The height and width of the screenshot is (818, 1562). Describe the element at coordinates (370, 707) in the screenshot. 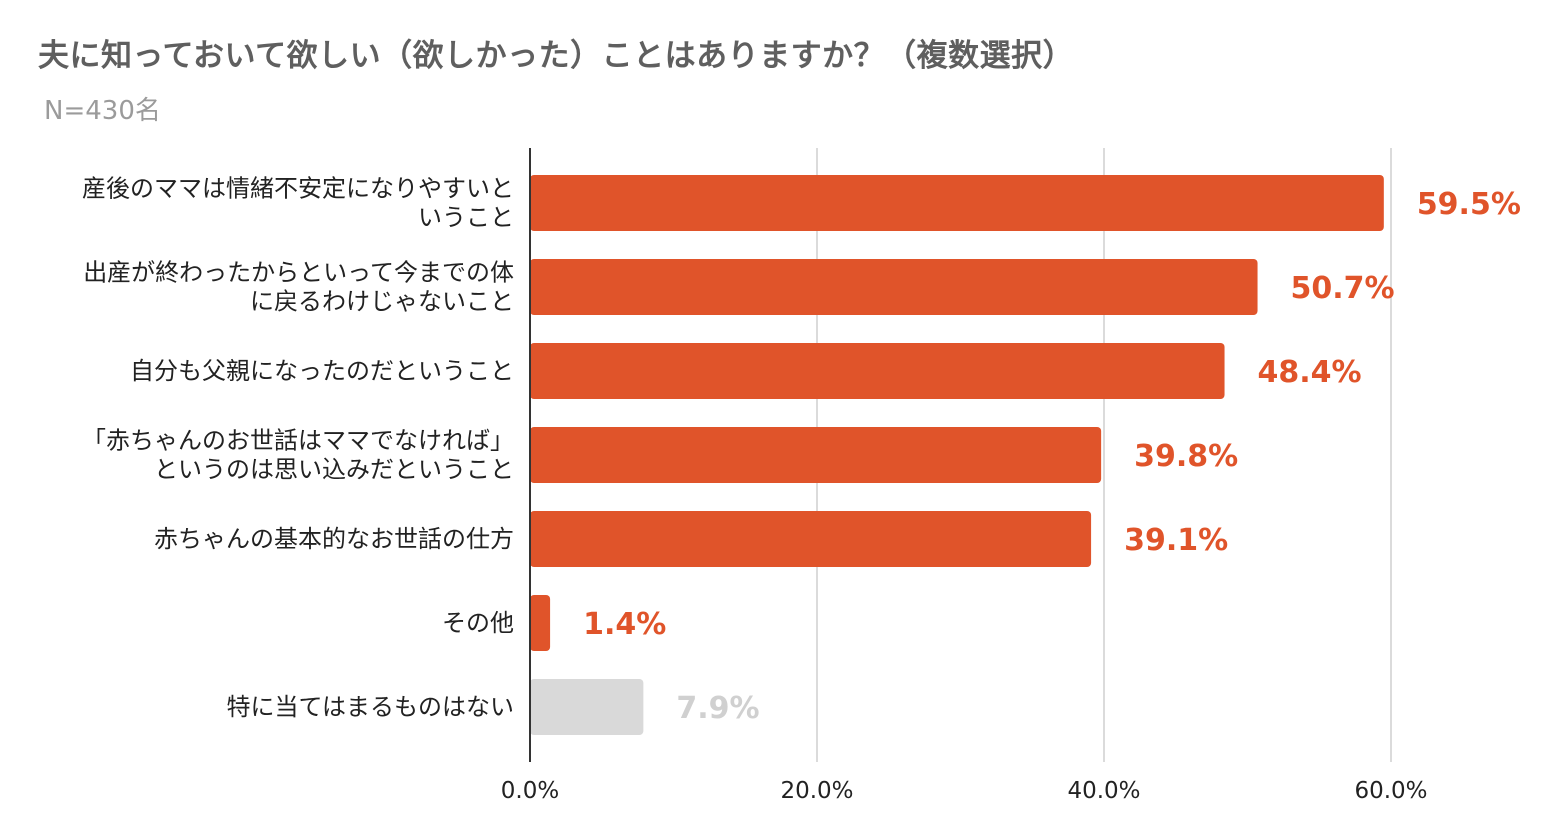

I see `category-label: 特に当てはまるものはない` at that location.